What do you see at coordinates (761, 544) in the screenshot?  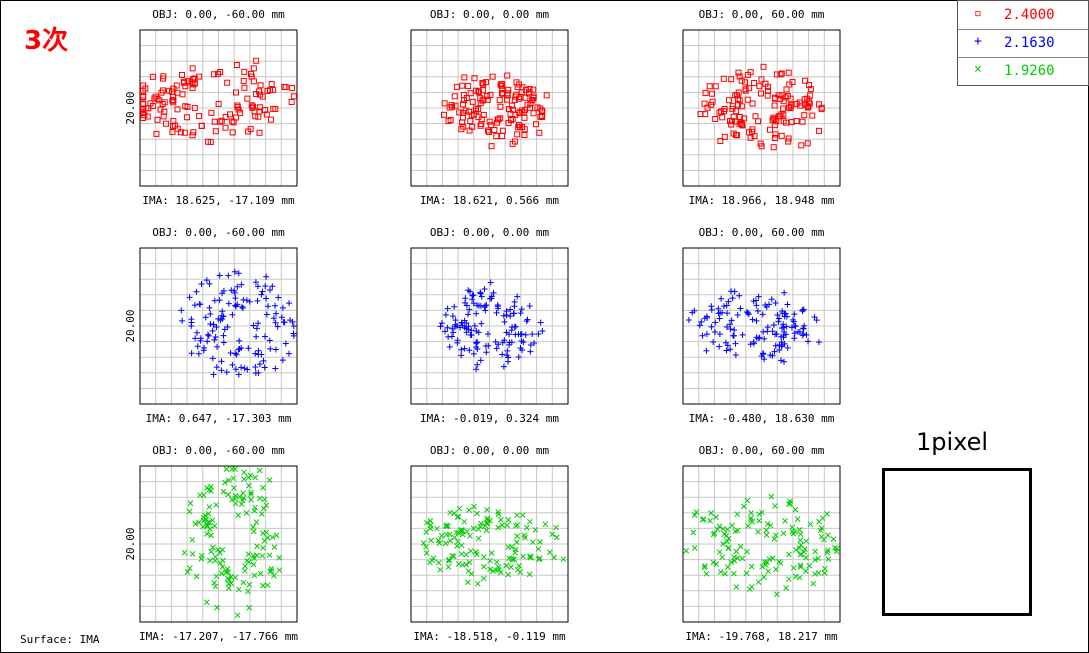 I see `spot-plot` at bounding box center [761, 544].